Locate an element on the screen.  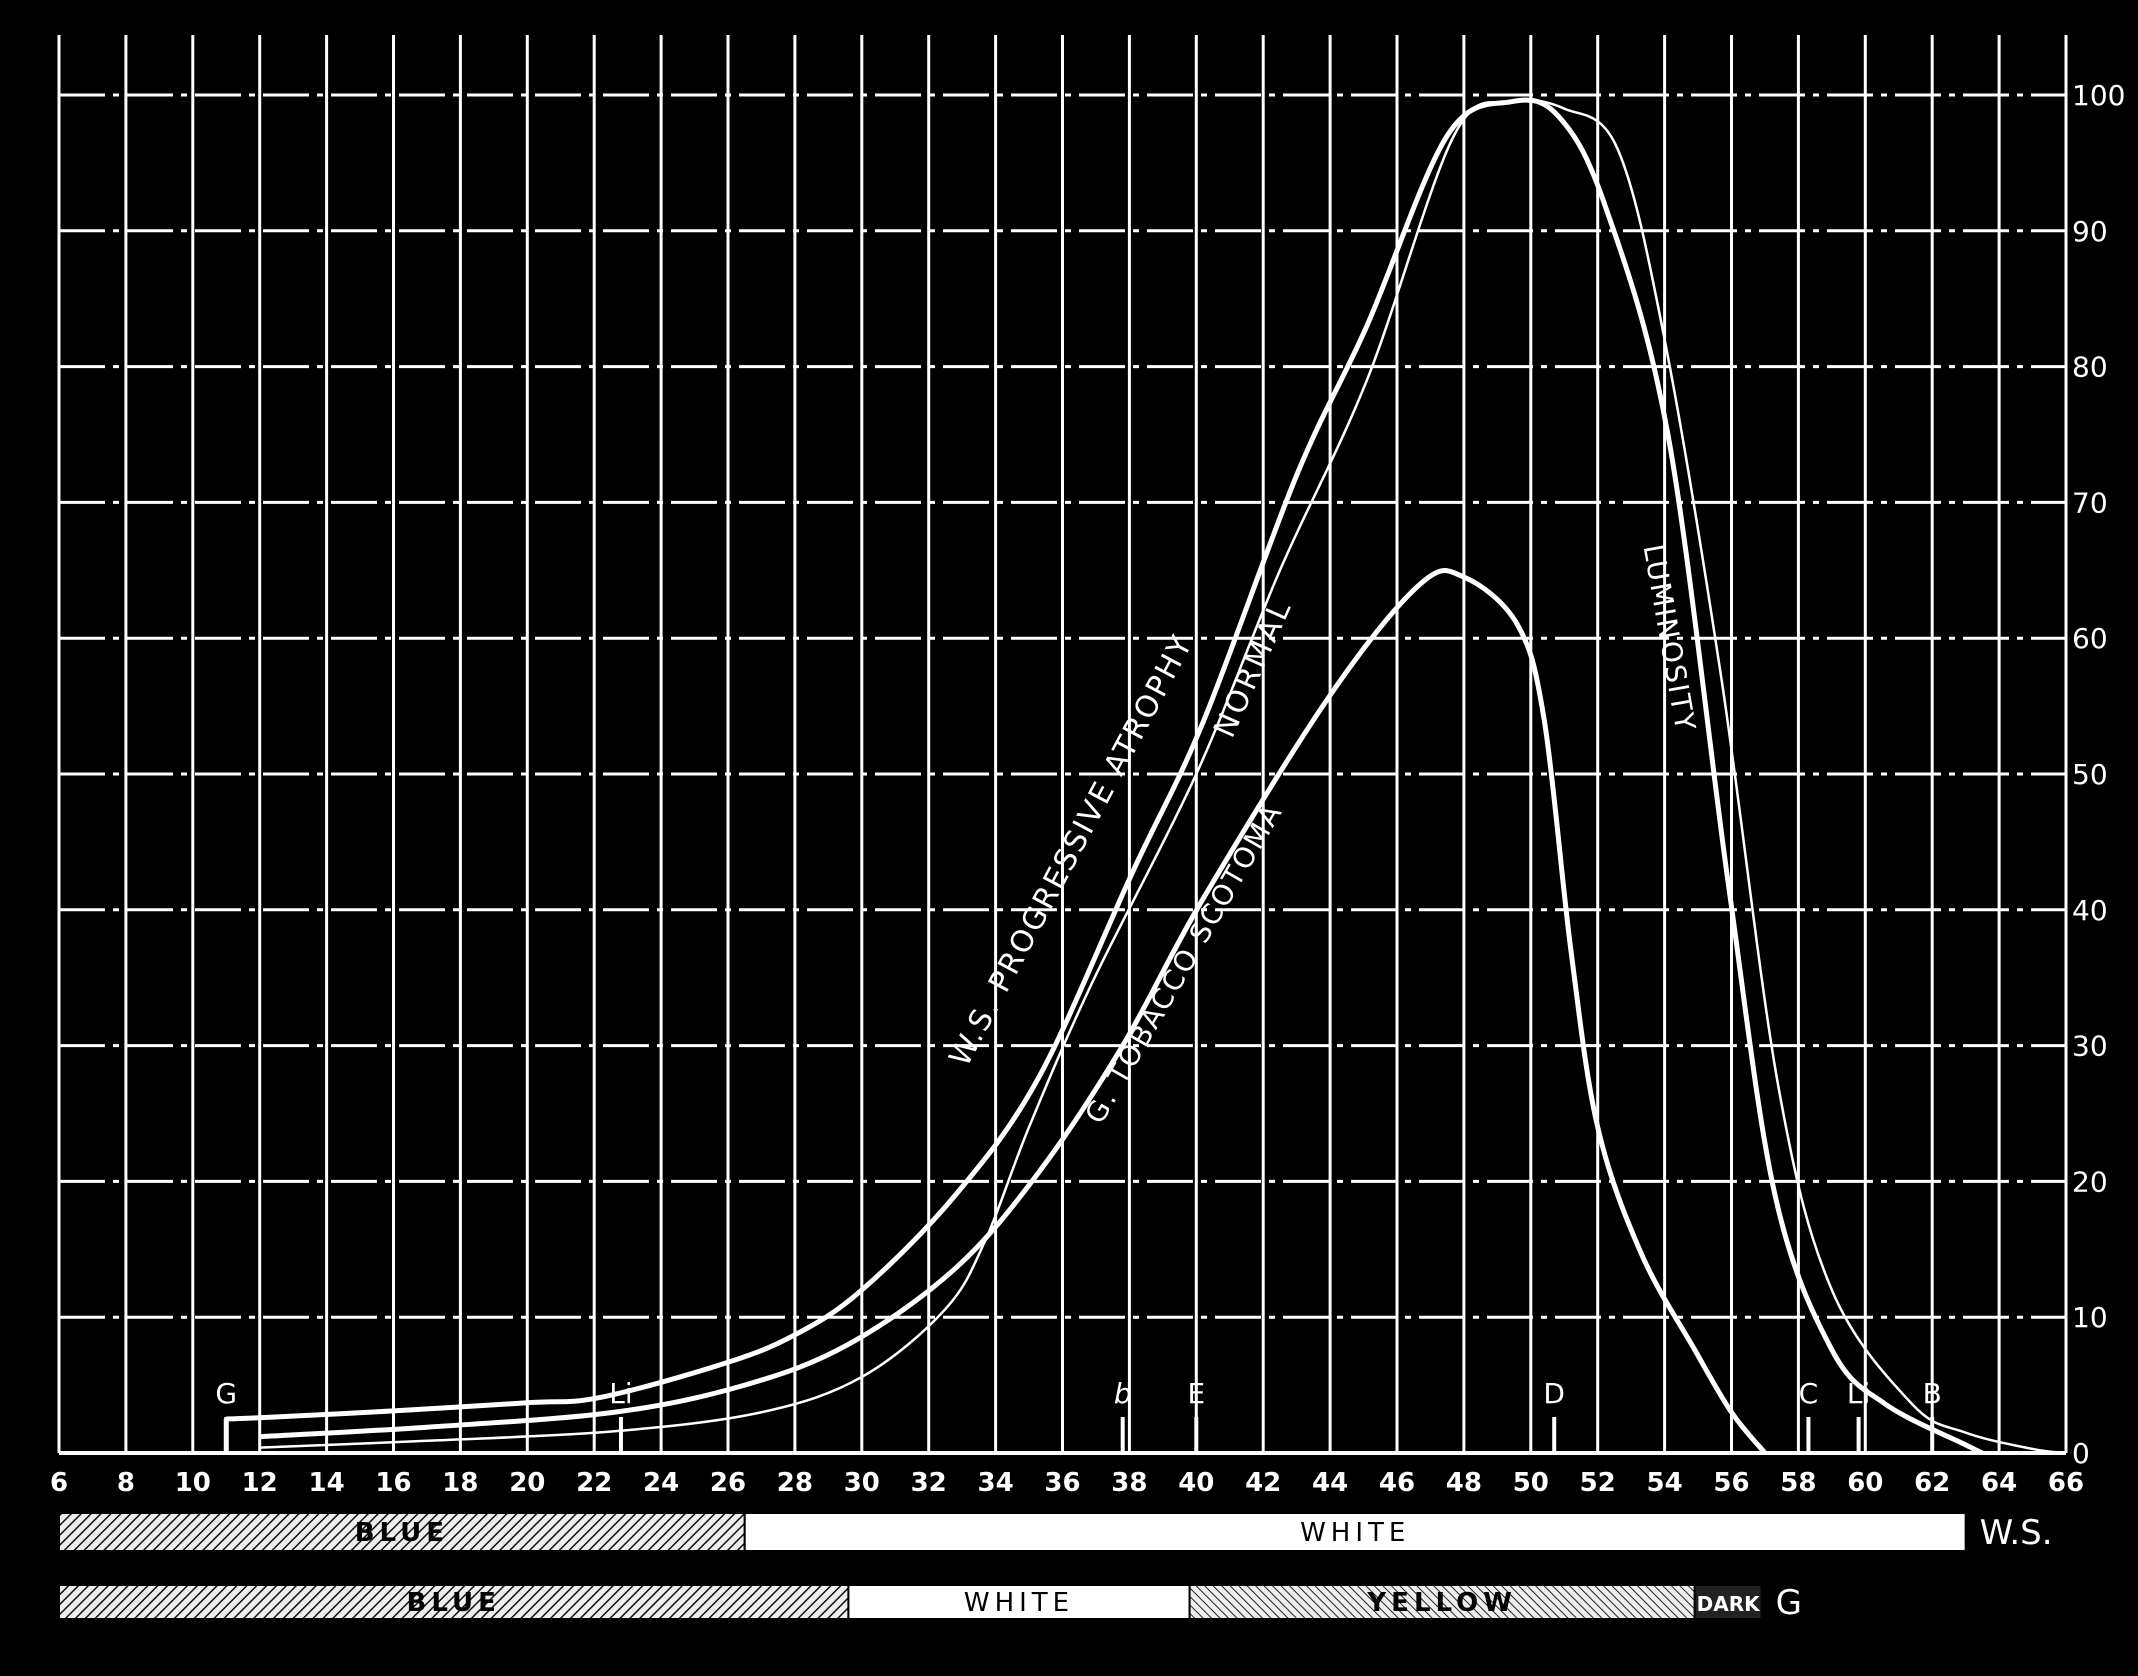
x-tick-label: 30 is located at coordinates (862, 1483).